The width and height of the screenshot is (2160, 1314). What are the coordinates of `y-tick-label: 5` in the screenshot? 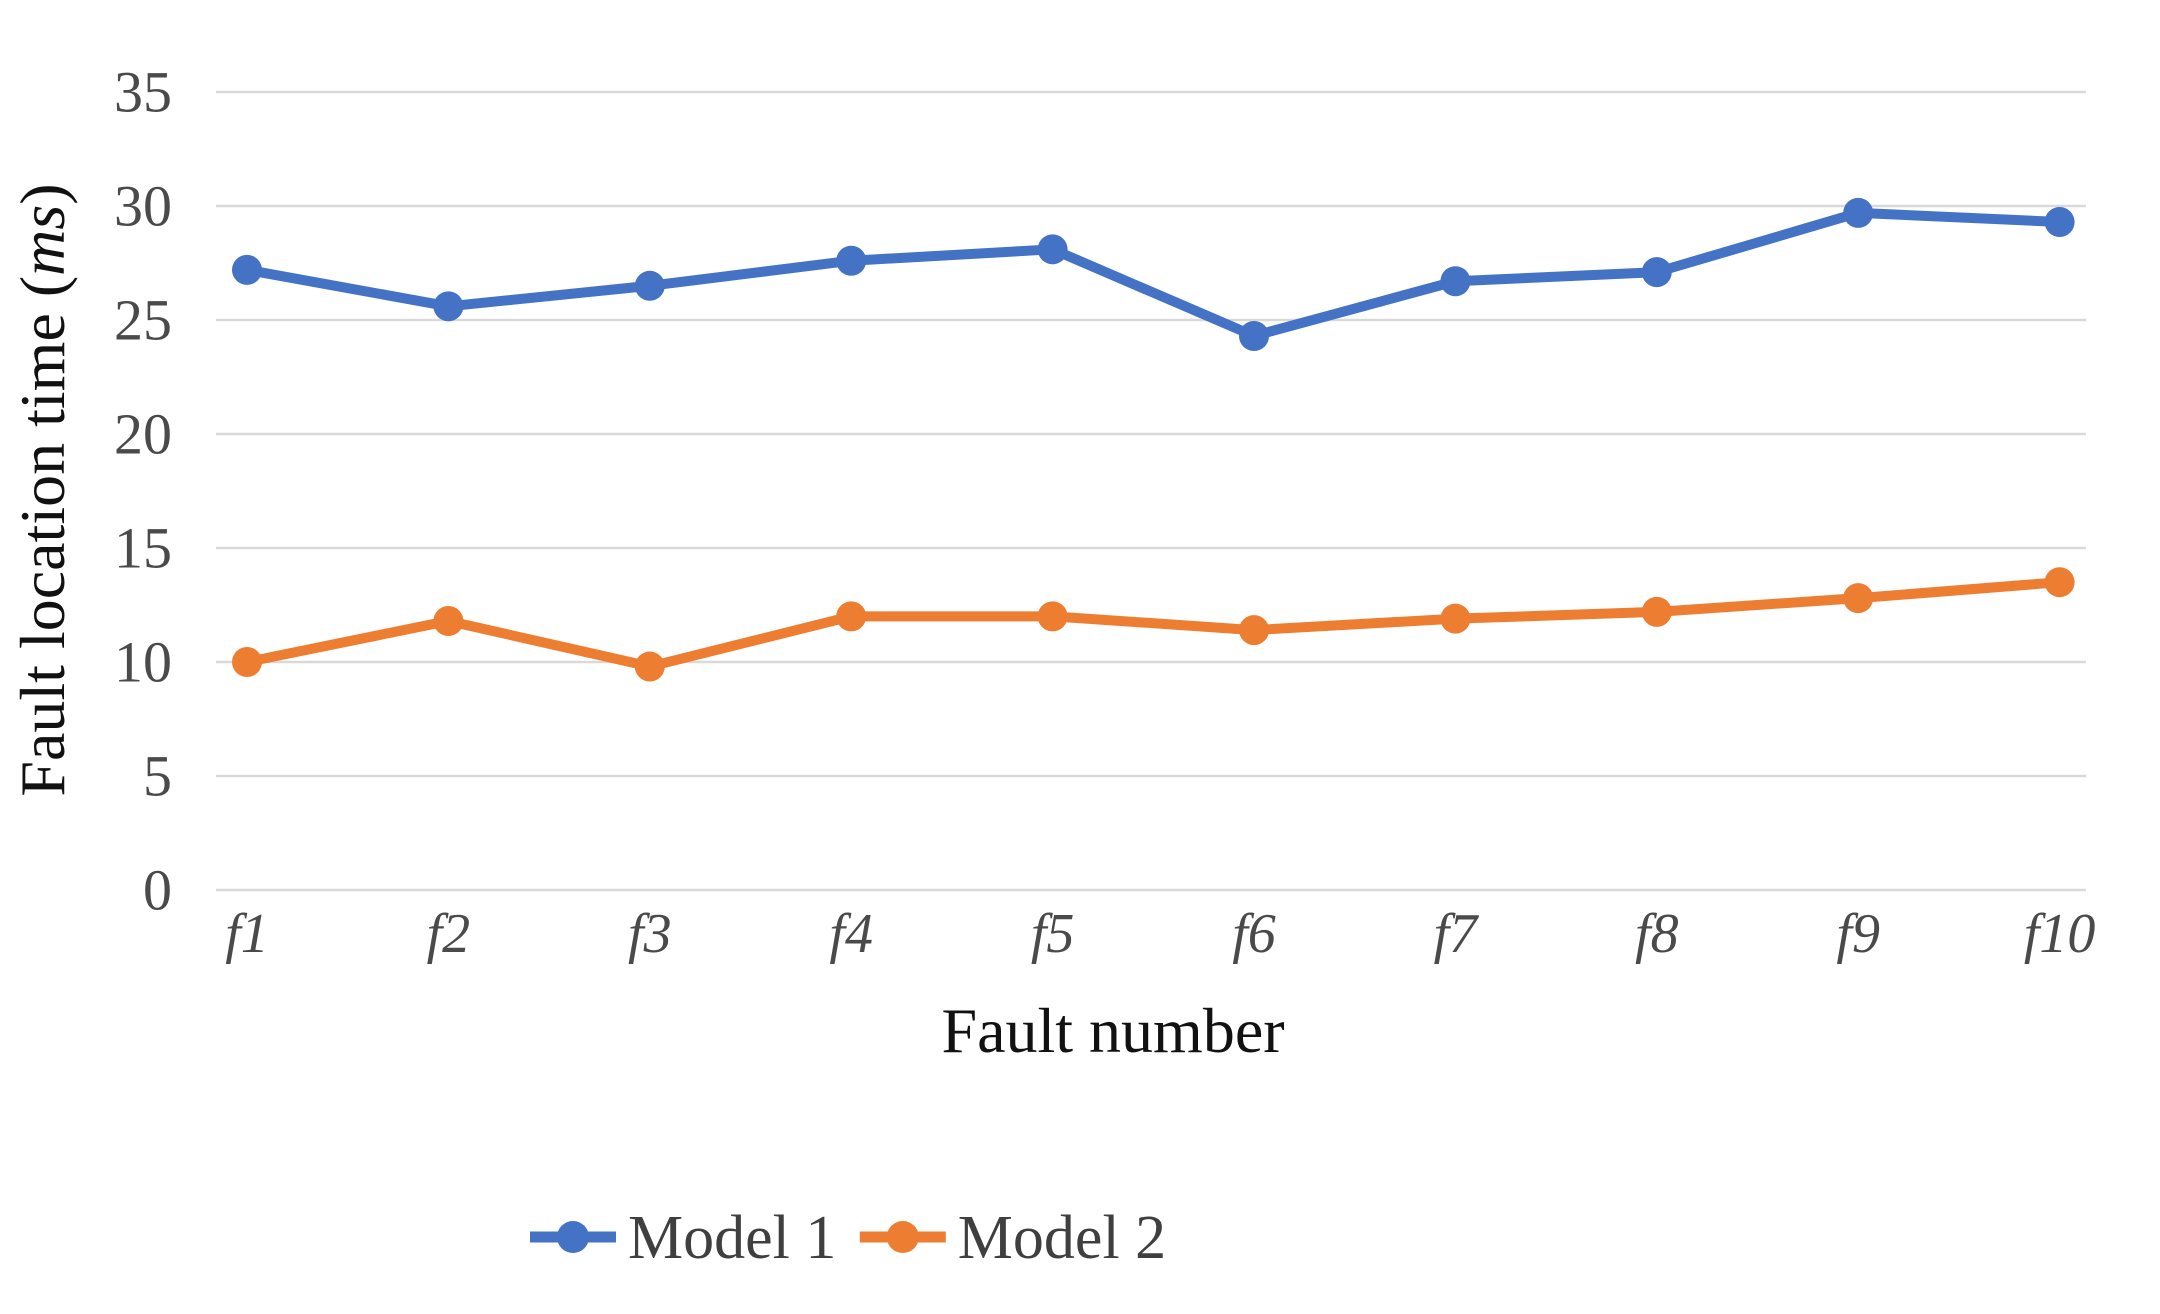 It's located at (157, 776).